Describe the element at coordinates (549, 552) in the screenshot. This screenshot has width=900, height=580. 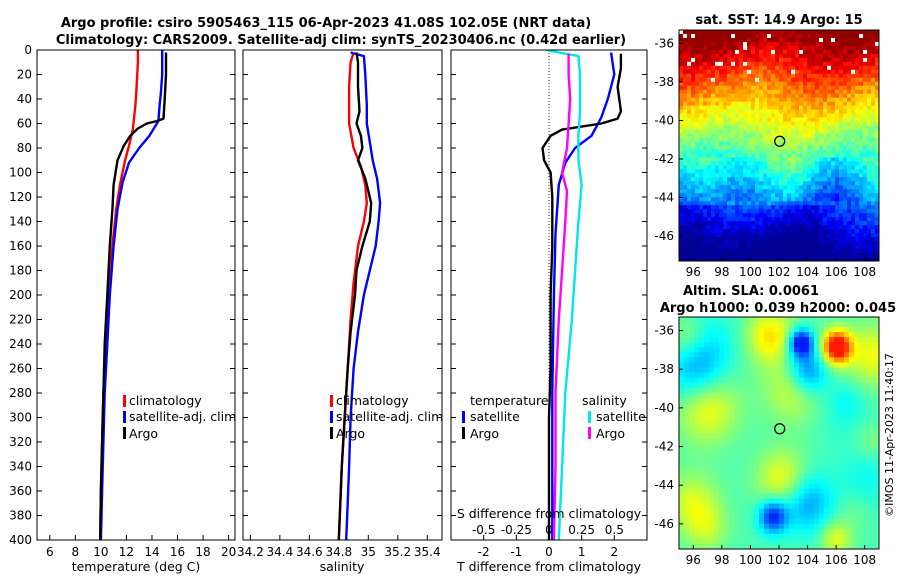
I see `x-tick-label: 0` at that location.